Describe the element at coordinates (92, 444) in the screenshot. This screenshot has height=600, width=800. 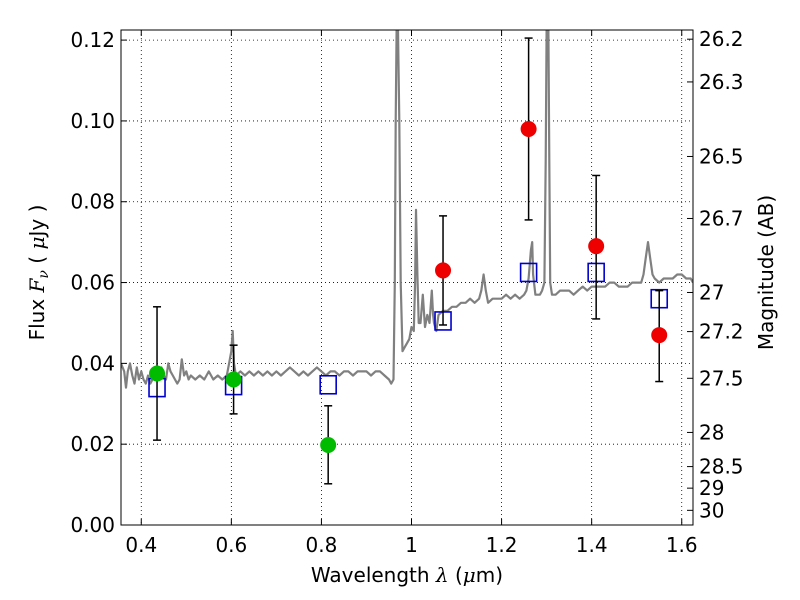
I see `y-tick-label: 0.02` at that location.